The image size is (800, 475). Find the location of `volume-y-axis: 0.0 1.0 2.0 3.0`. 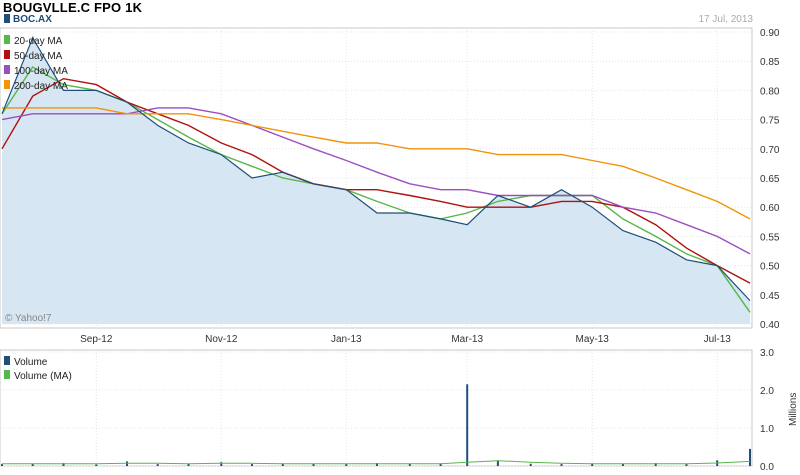

volume-y-axis: 0.0 1.0 2.0 3.0 is located at coordinates (767, 410).